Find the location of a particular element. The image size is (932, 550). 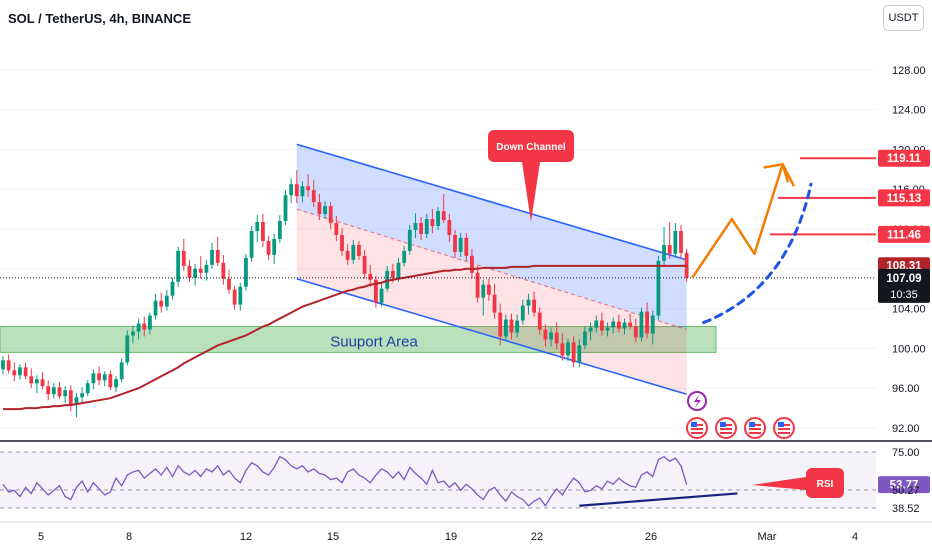

rsi-tick-label: 50.27 is located at coordinates (906, 491).